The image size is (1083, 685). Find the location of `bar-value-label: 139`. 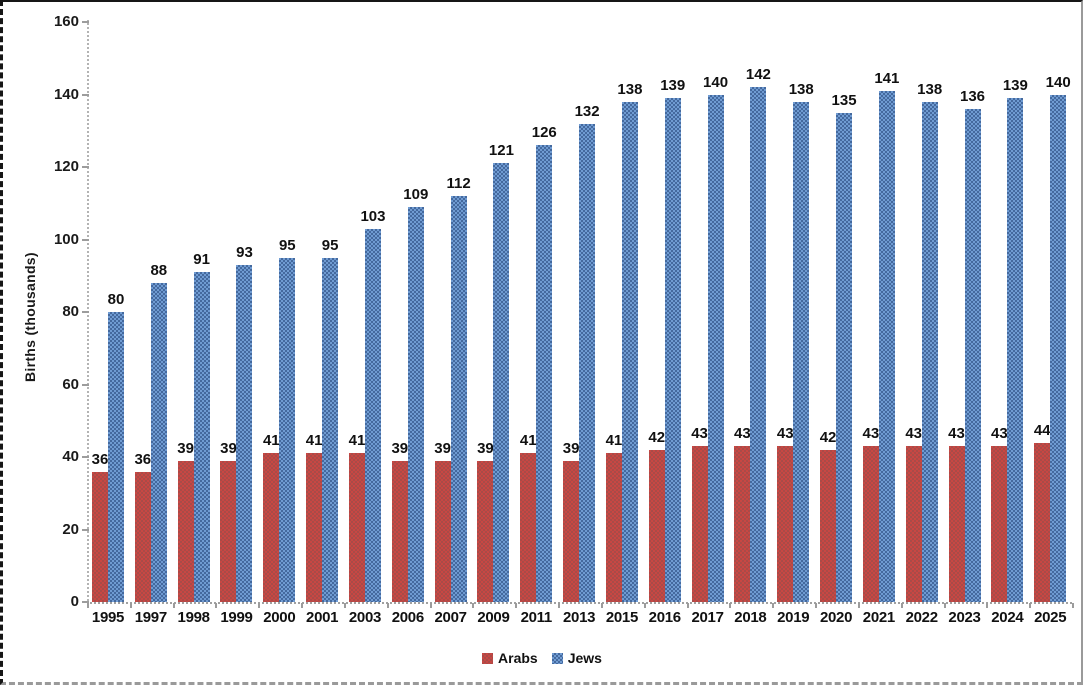

bar-value-label: 139 is located at coordinates (673, 86).